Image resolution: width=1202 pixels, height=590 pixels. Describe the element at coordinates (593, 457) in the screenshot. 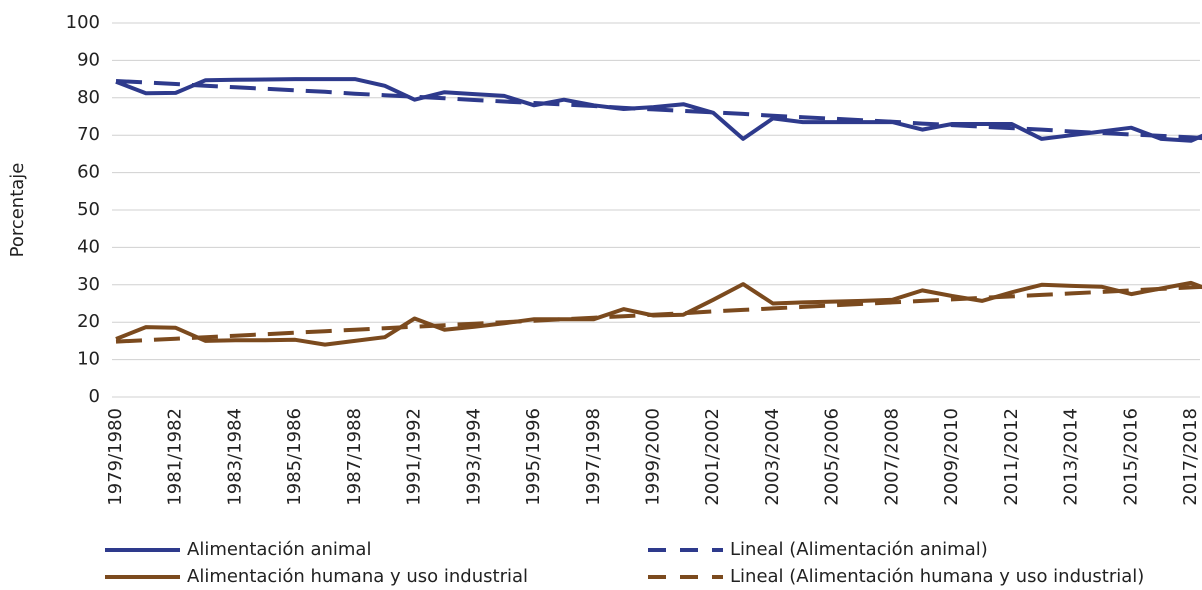

I see `x-tick-label: 1997/1998` at that location.